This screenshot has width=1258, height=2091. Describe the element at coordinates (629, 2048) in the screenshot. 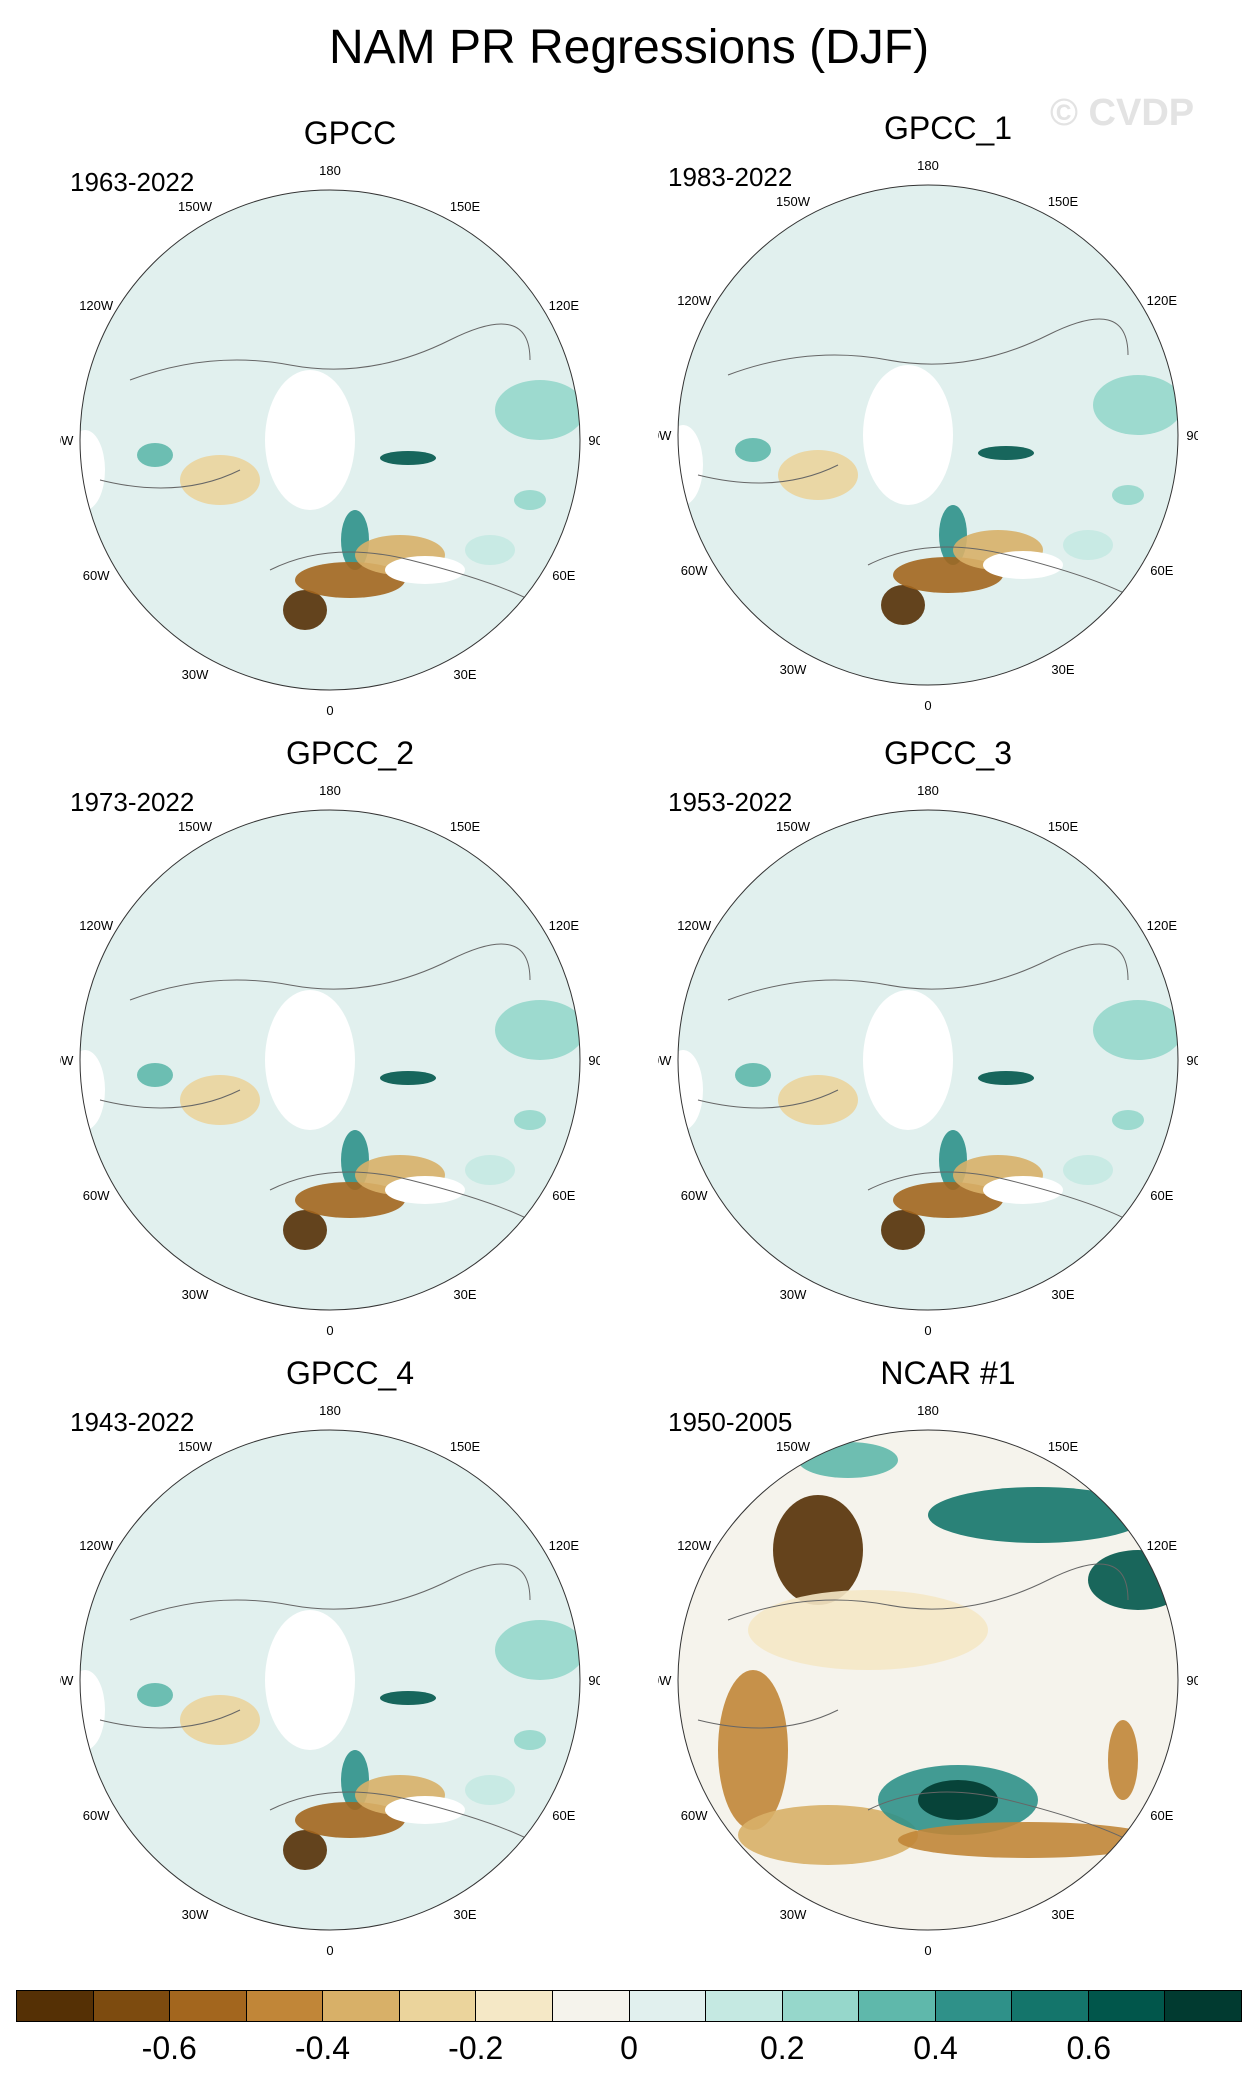

I see `colorbar-tick-label: 0` at that location.